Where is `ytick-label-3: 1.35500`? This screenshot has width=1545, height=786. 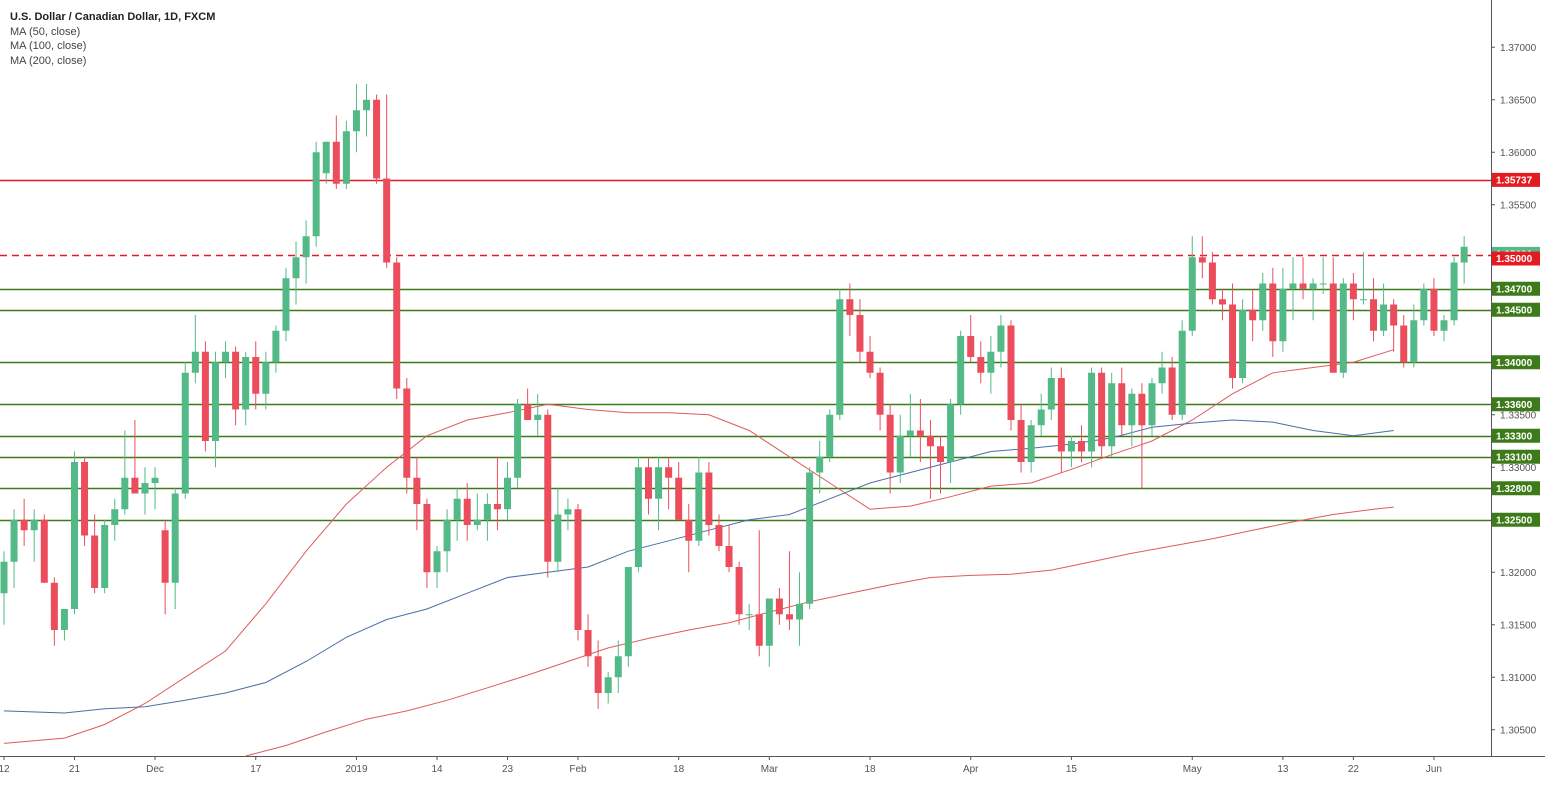 ytick-label-3: 1.35500 is located at coordinates (1518, 205).